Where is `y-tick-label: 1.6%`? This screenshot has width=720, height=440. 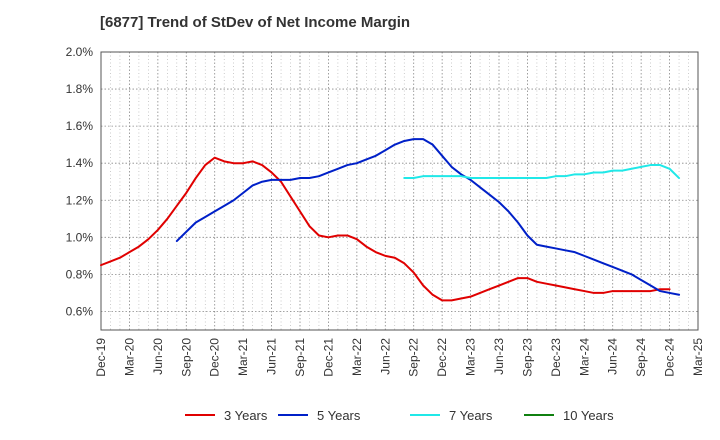
y-tick-label: 1.6% is located at coordinates (80, 126).